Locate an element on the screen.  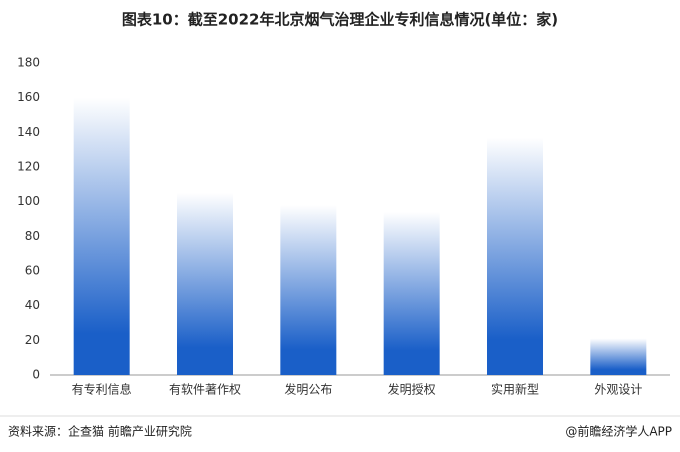
y-tick-label: 120 is located at coordinates (28, 167).